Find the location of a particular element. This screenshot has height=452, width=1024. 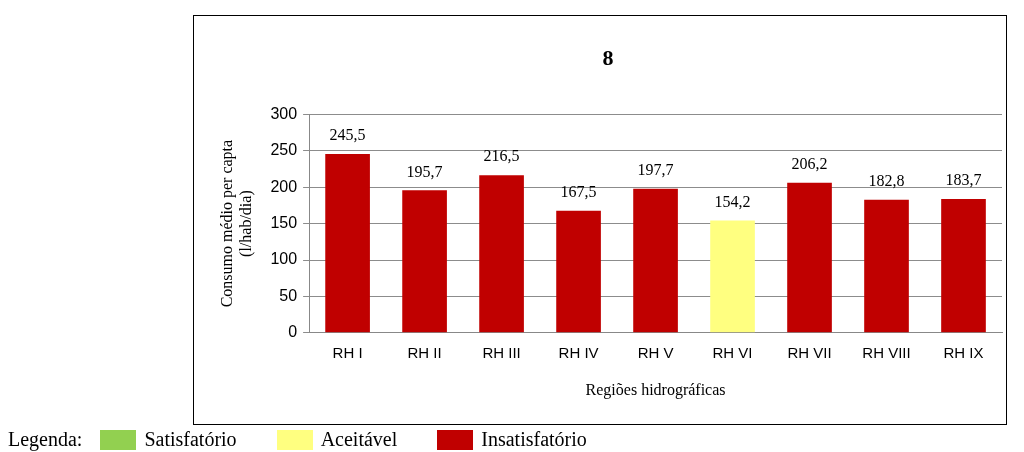

x-tick-label: RH IX is located at coordinates (963, 352).